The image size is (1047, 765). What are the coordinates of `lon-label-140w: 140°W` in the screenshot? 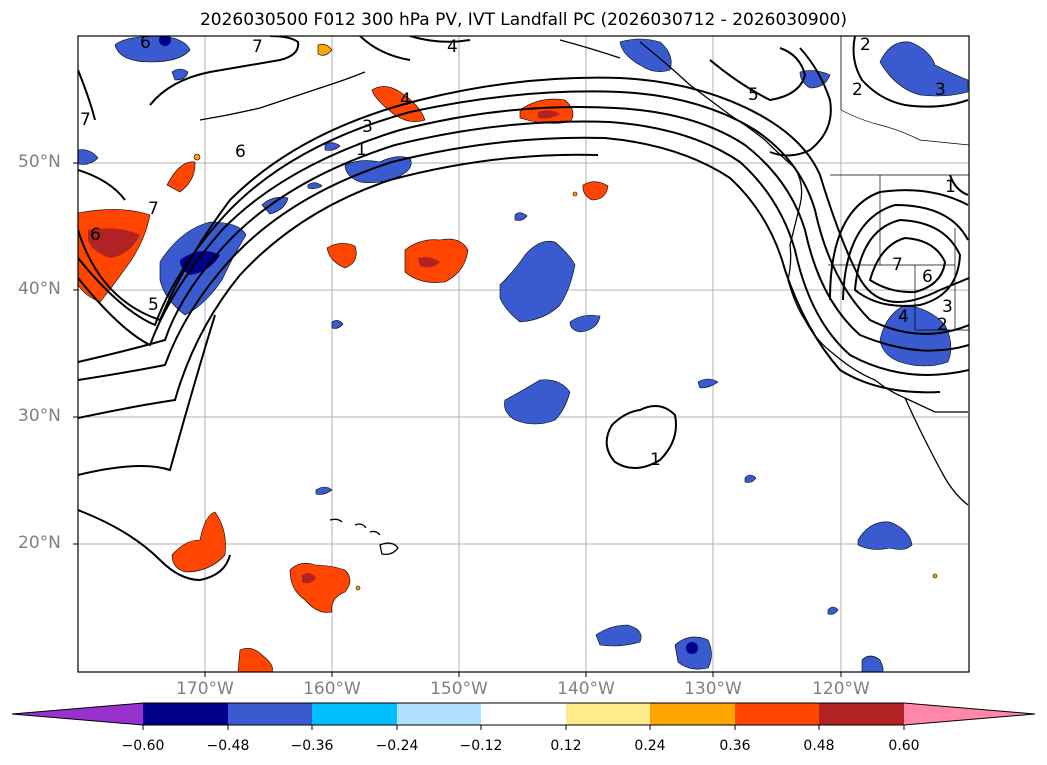 It's located at (586, 689).